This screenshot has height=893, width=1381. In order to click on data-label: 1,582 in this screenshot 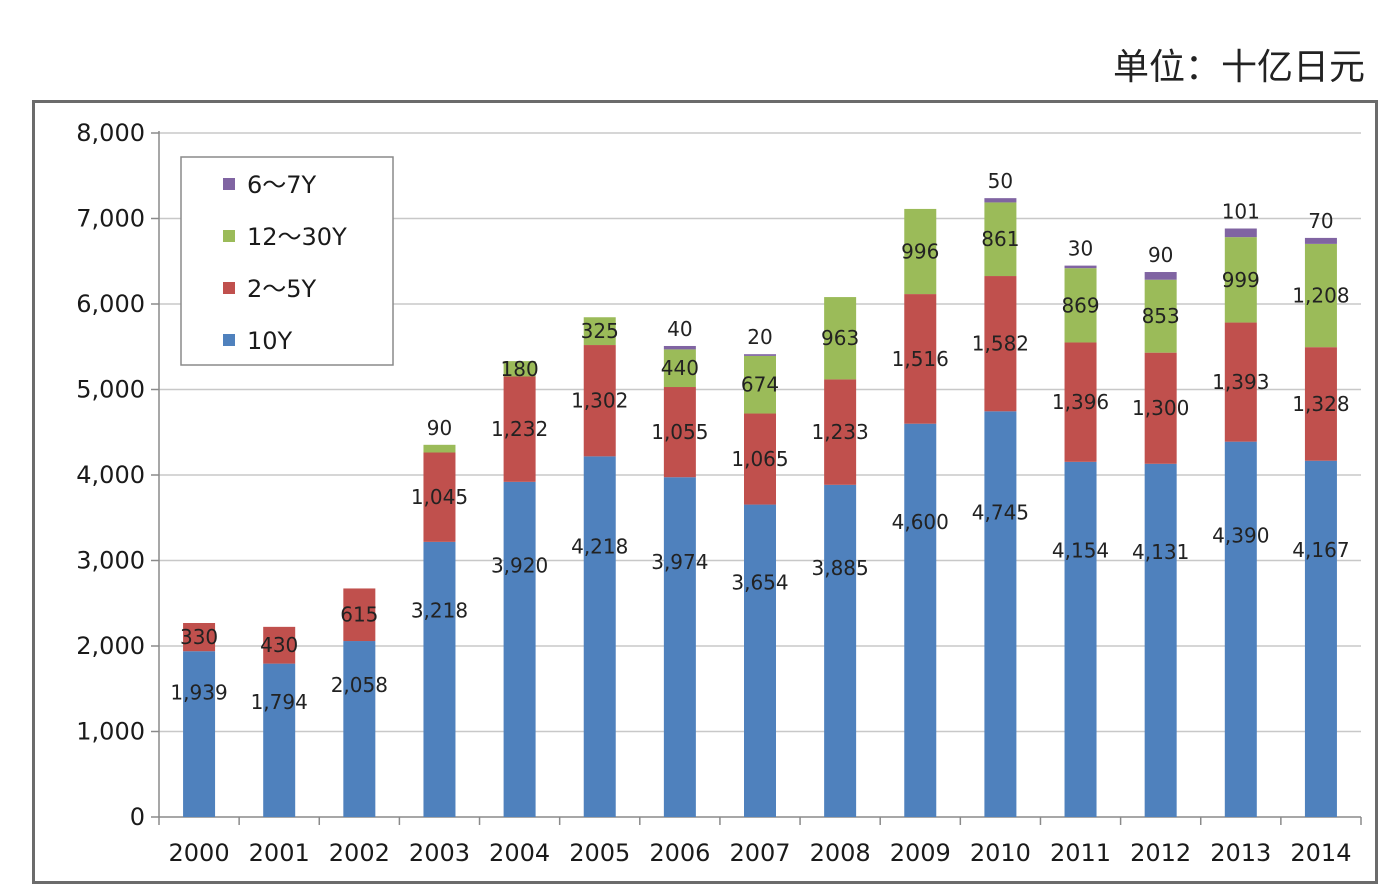, I will do `click(1000, 344)`.